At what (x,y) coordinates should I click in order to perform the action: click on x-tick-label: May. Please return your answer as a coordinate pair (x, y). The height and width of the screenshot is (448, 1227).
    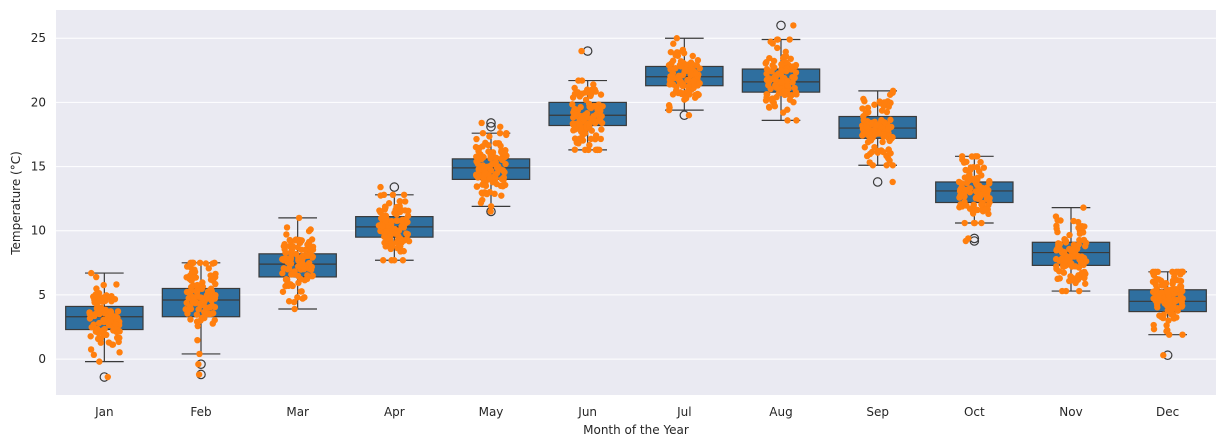
    Looking at the image, I should click on (491, 412).